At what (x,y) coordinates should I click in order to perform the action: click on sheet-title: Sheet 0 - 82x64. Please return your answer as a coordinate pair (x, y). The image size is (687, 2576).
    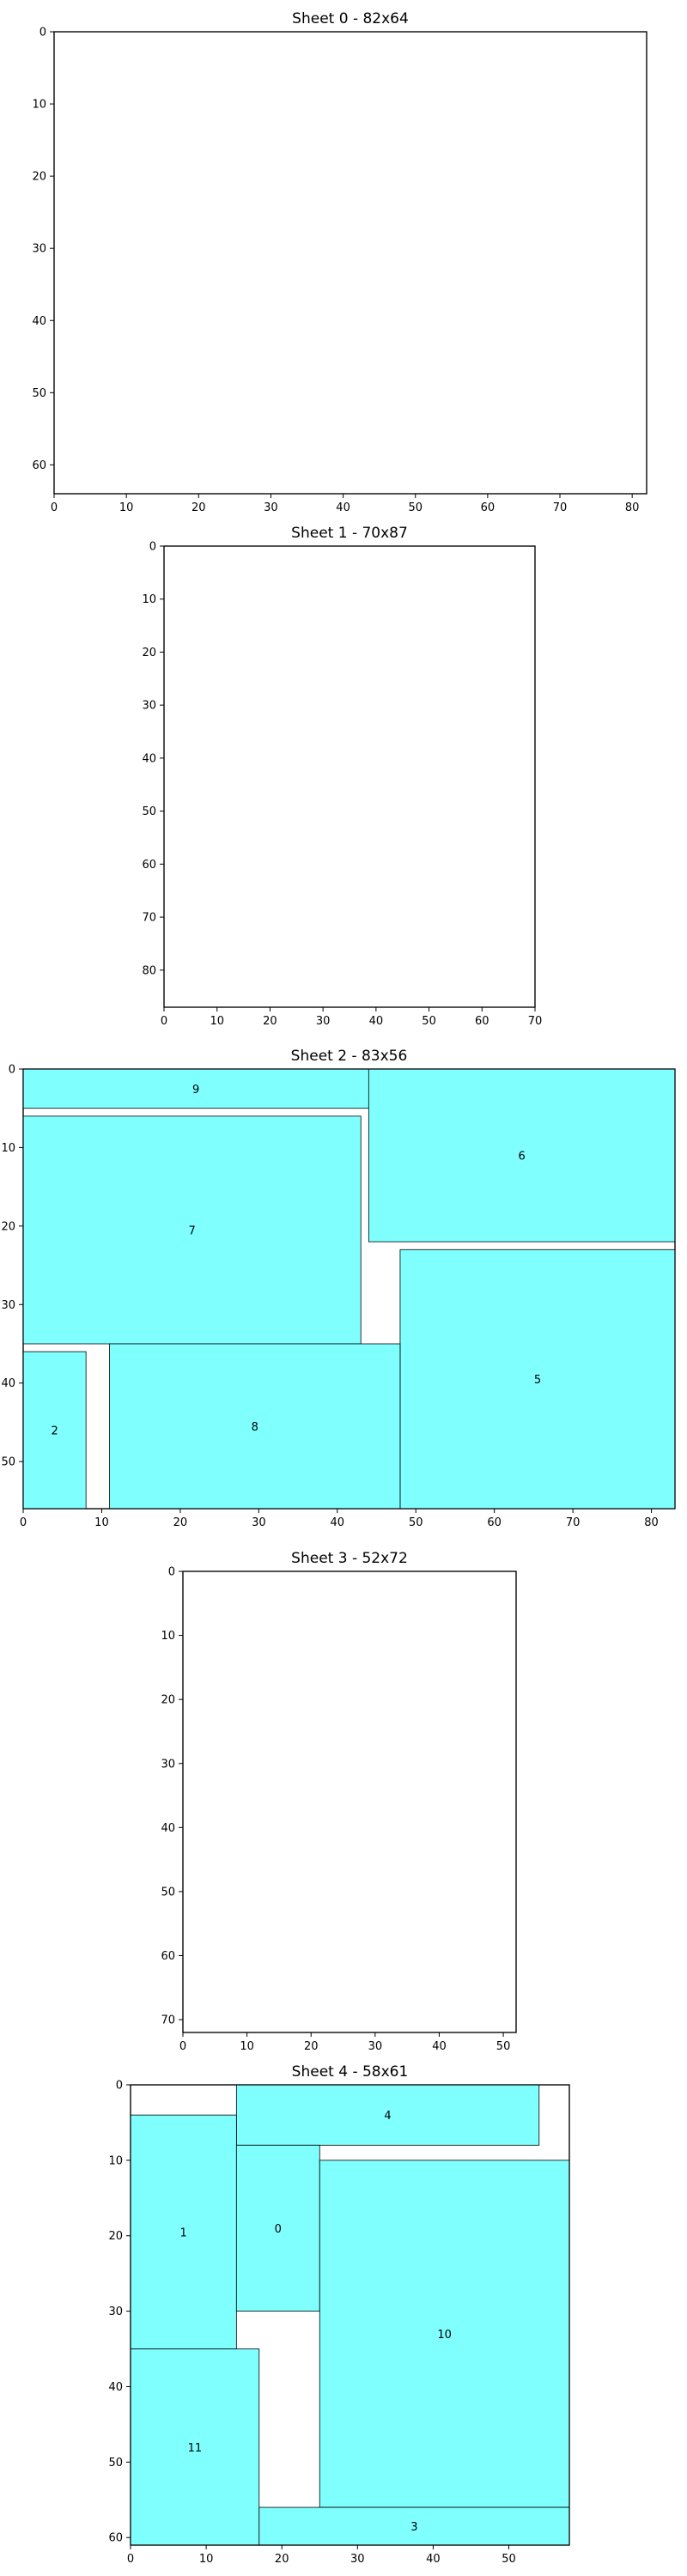
    Looking at the image, I should click on (350, 18).